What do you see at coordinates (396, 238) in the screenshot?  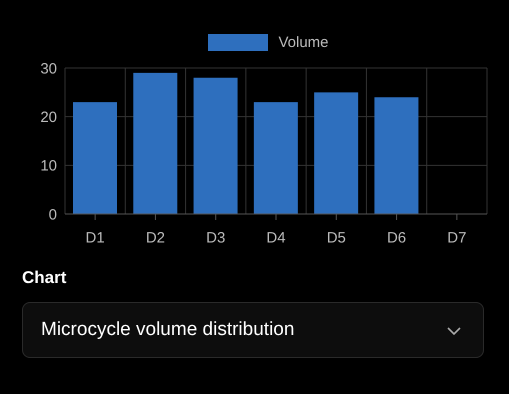 I see `x-tick-label: D6` at bounding box center [396, 238].